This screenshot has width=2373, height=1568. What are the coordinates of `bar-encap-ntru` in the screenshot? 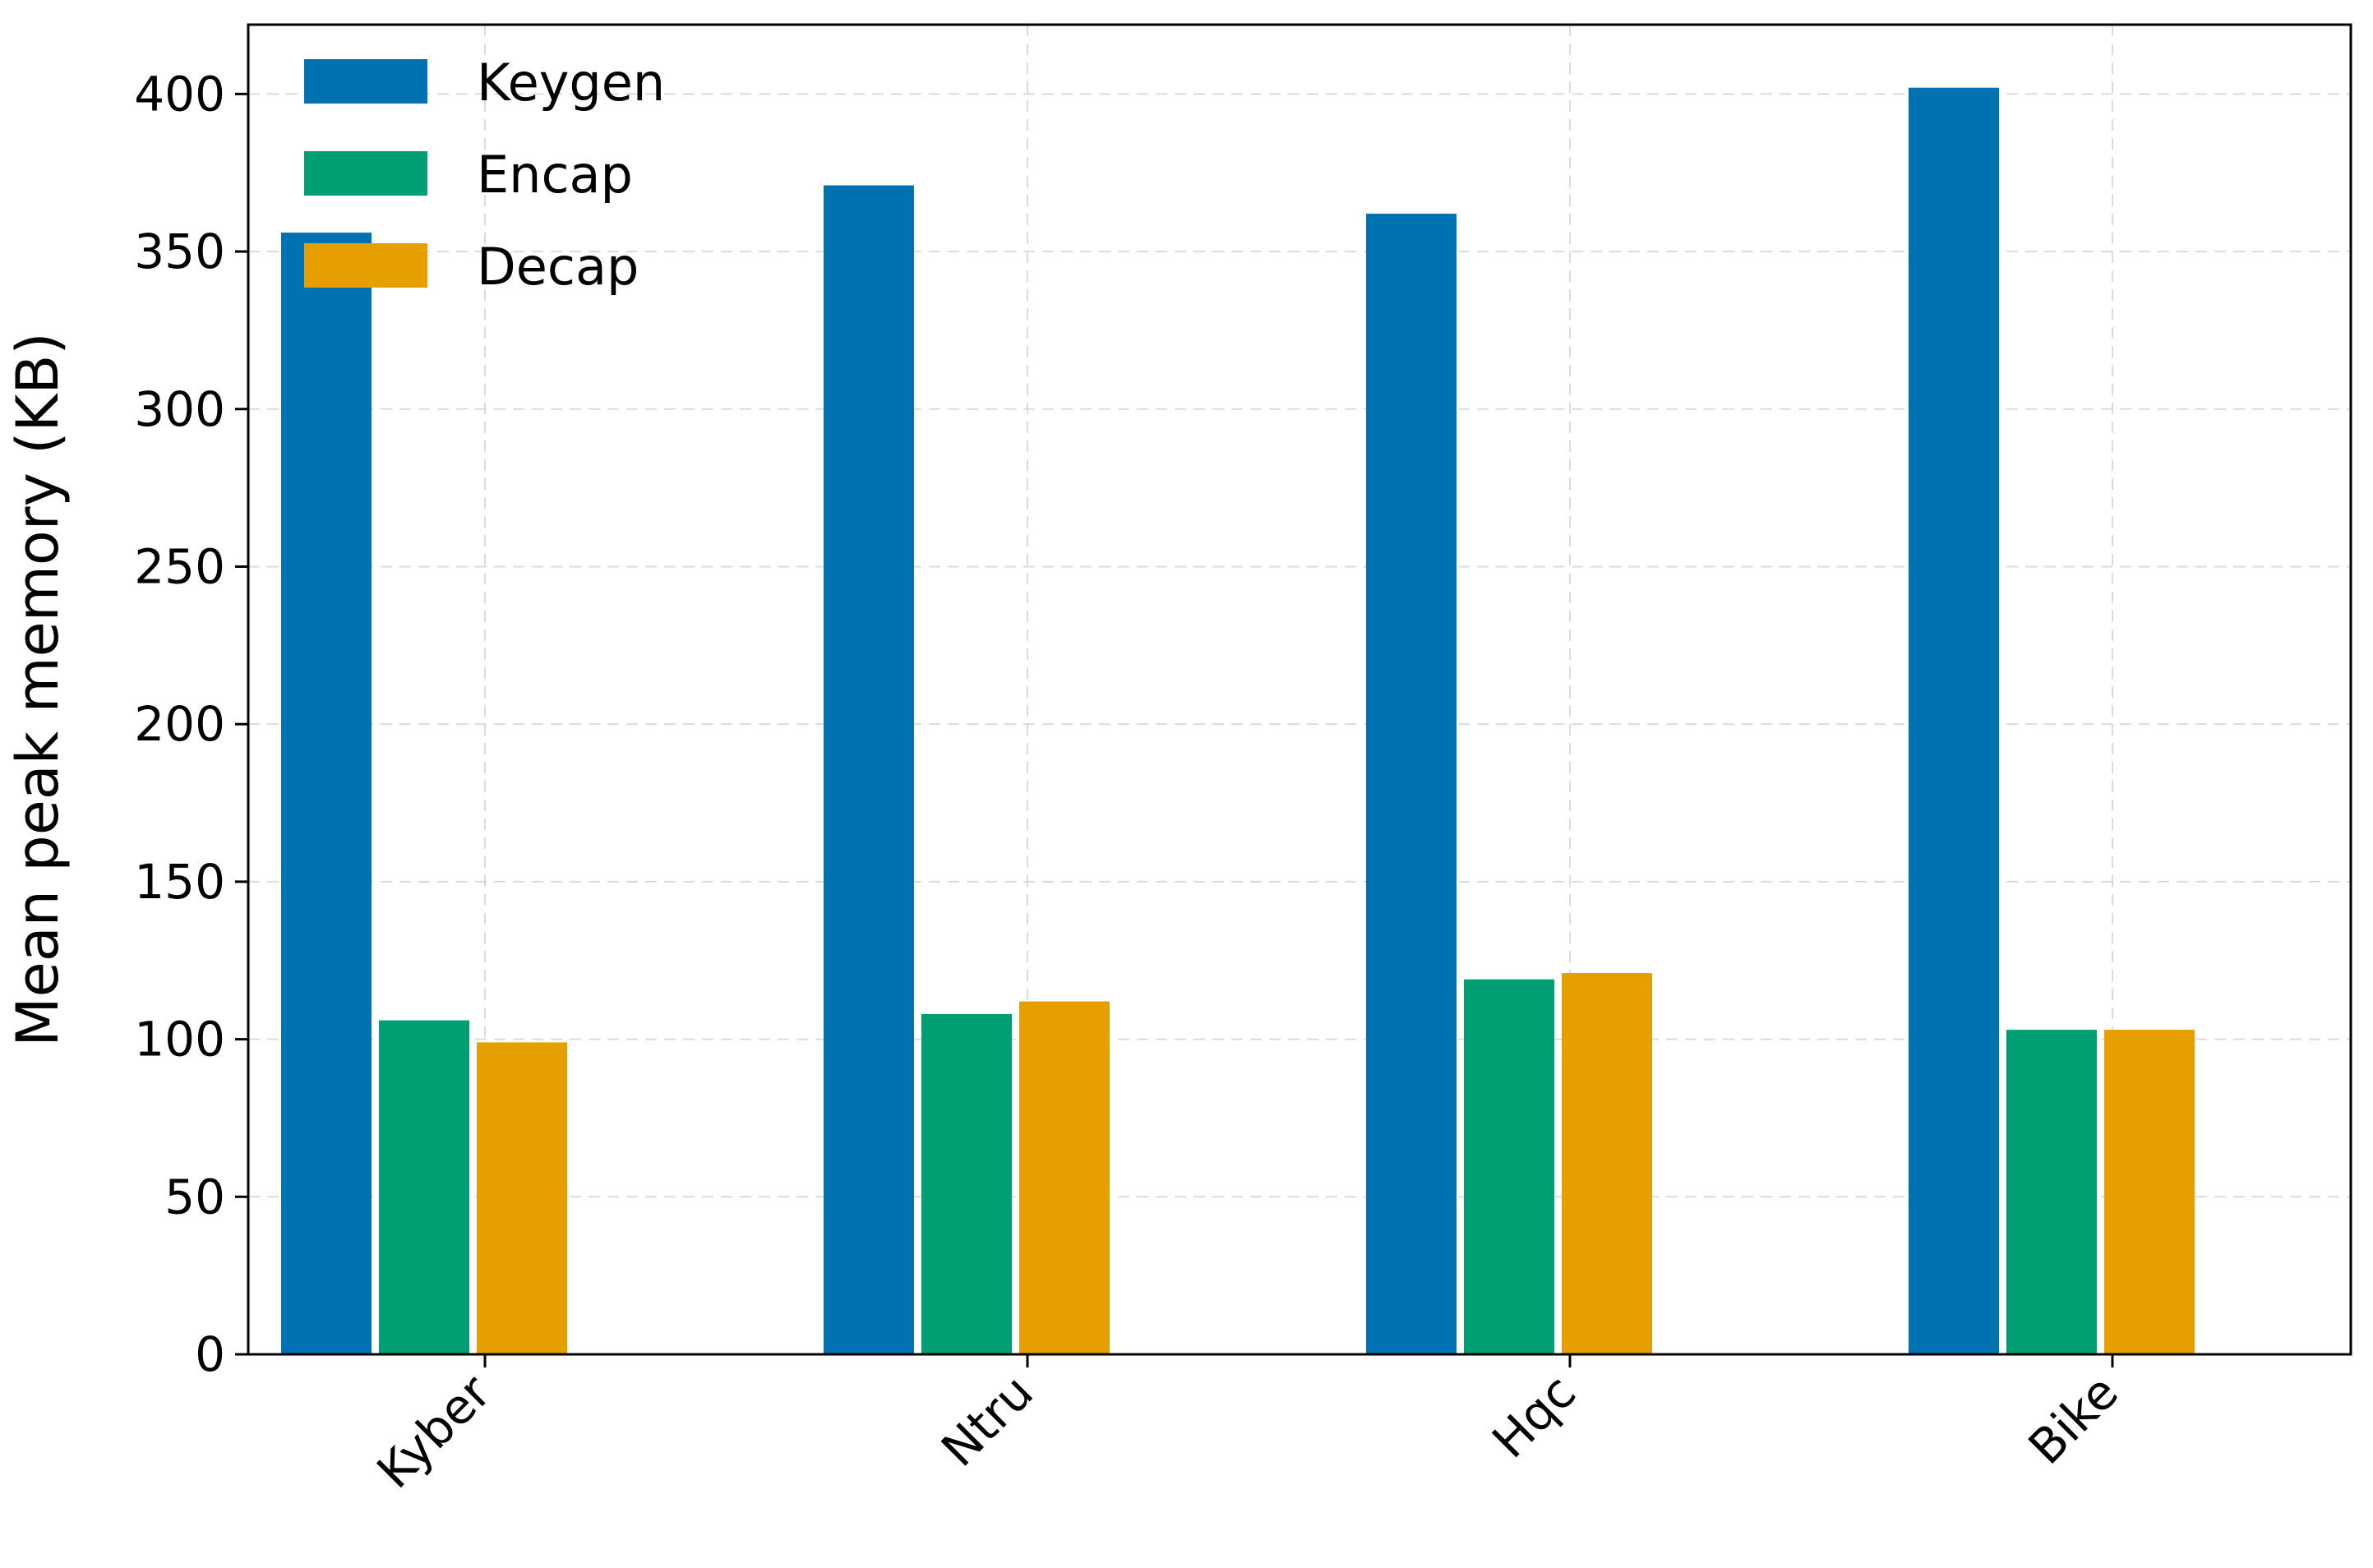 It's located at (966, 1183).